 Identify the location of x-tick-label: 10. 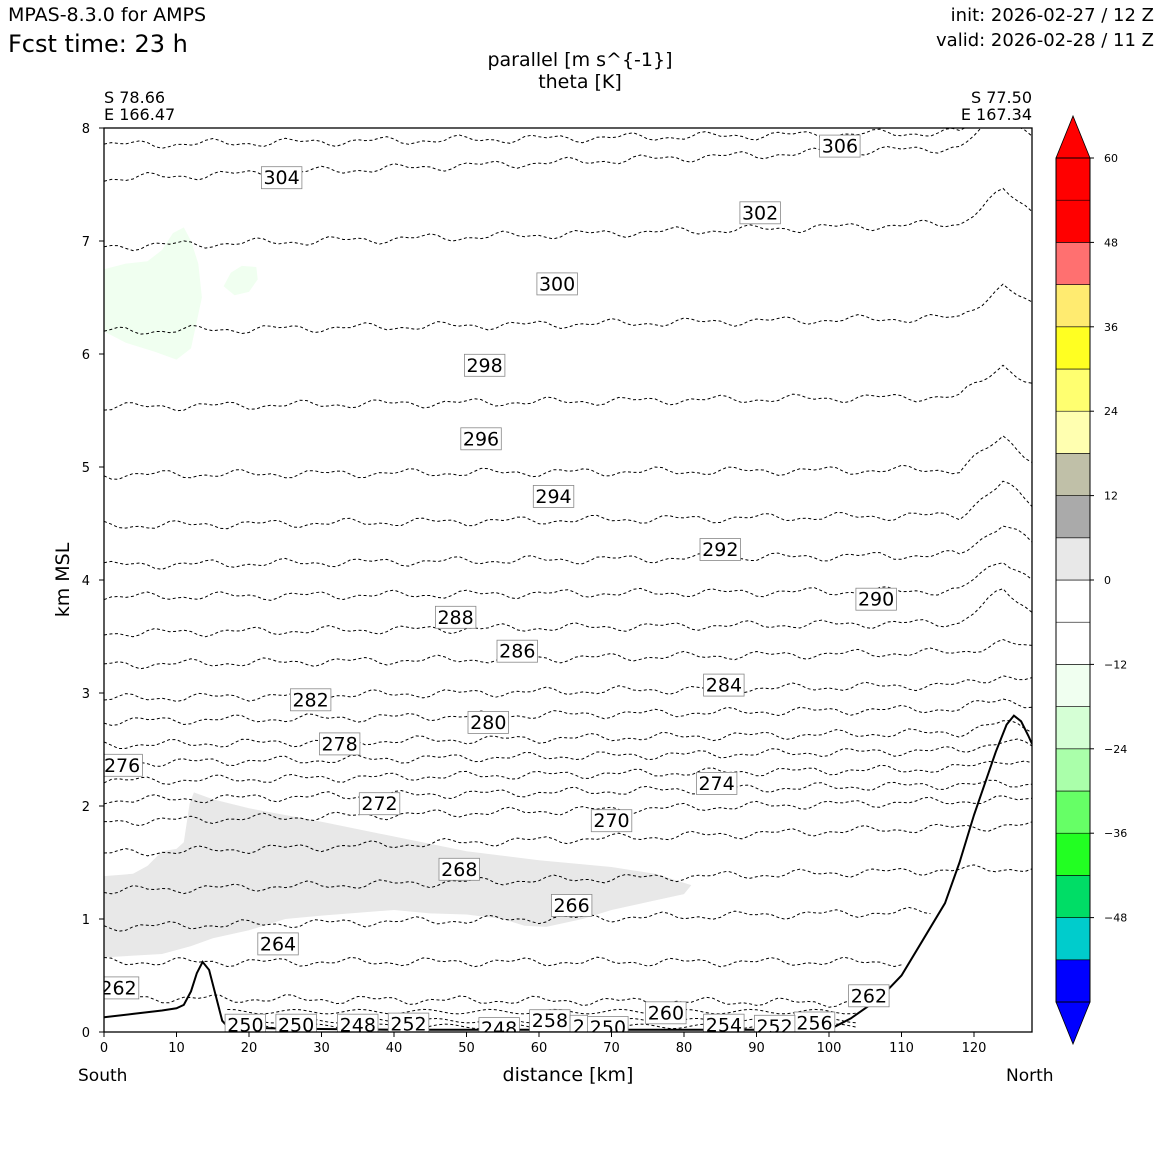
(176, 1048).